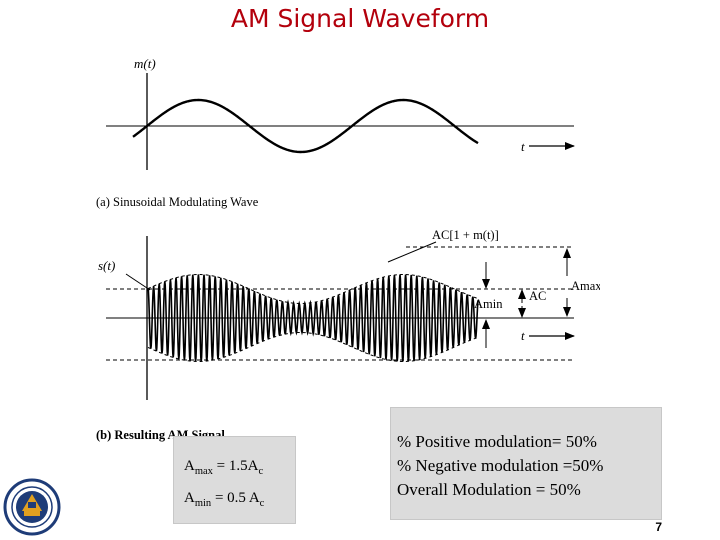 The height and width of the screenshot is (540, 720). What do you see at coordinates (585, 286) in the screenshot?
I see `amax-label: Amax` at bounding box center [585, 286].